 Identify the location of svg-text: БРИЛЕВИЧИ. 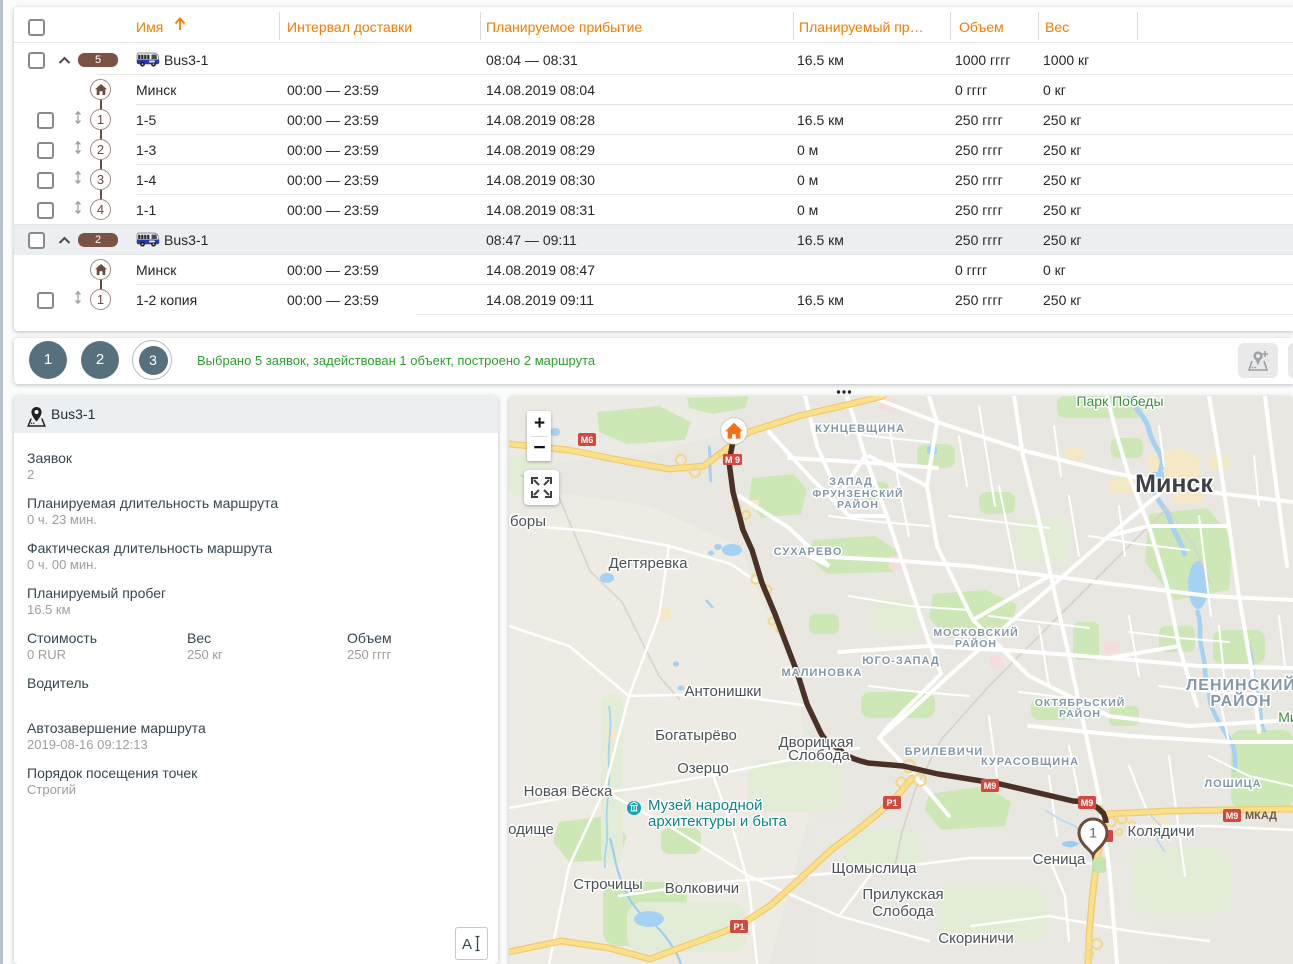
(944, 752).